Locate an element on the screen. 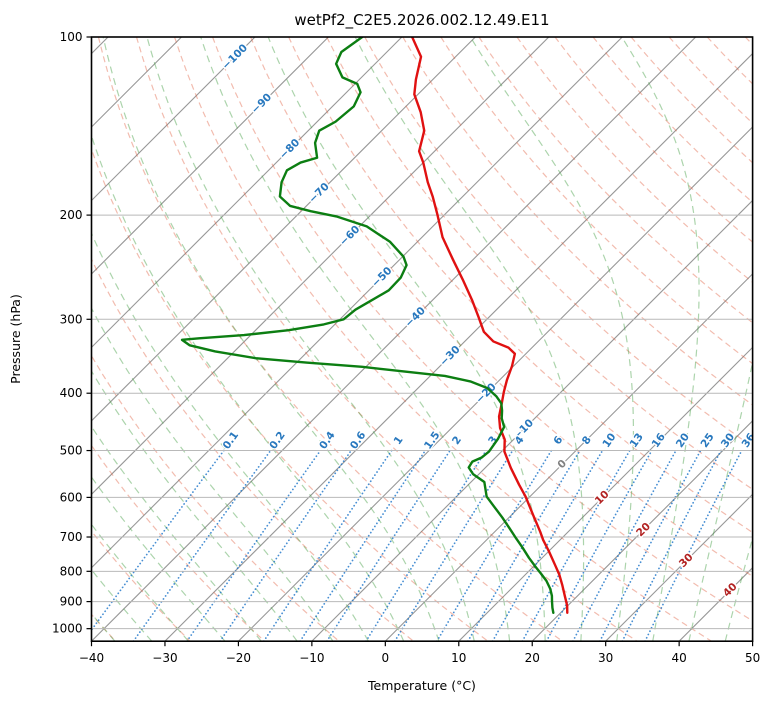 The image size is (775, 708). y-tick-label: 1000 is located at coordinates (67, 629).